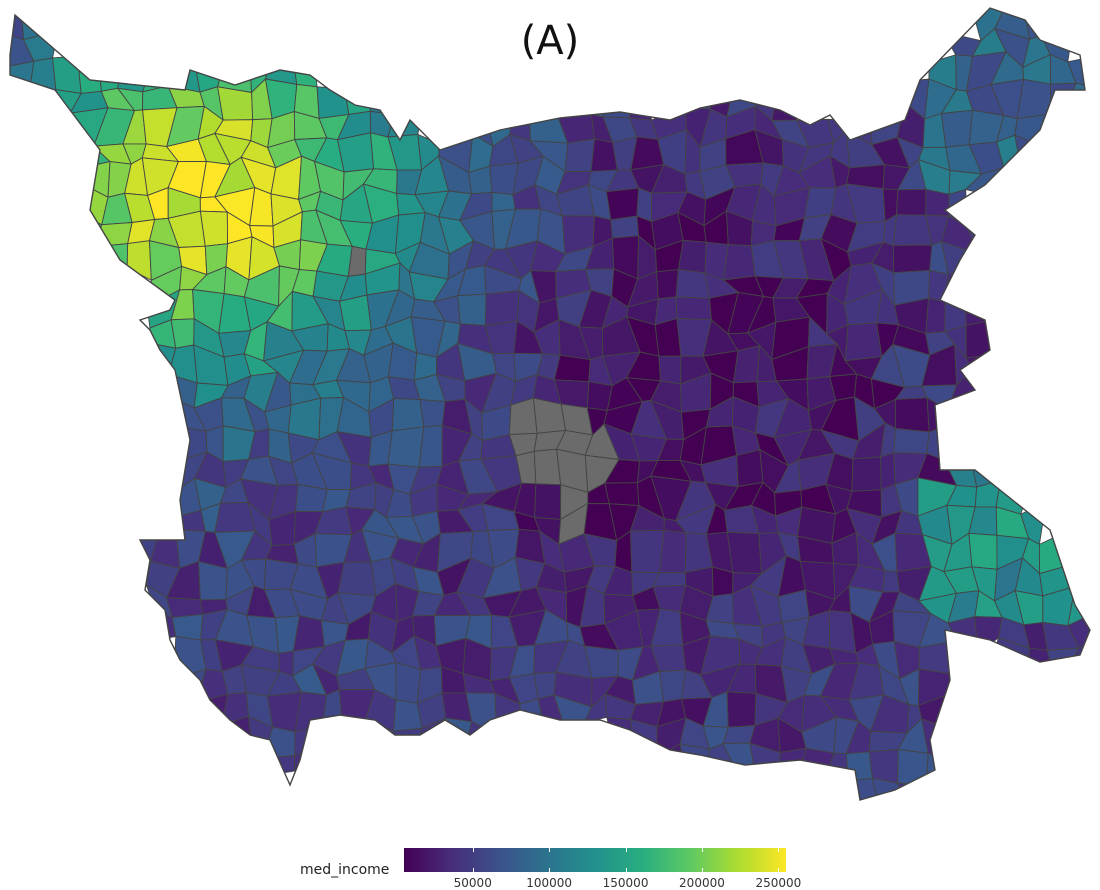 This screenshot has height=890, width=1100. Describe the element at coordinates (702, 883) in the screenshot. I see `legend-tick-label: 200000` at that location.